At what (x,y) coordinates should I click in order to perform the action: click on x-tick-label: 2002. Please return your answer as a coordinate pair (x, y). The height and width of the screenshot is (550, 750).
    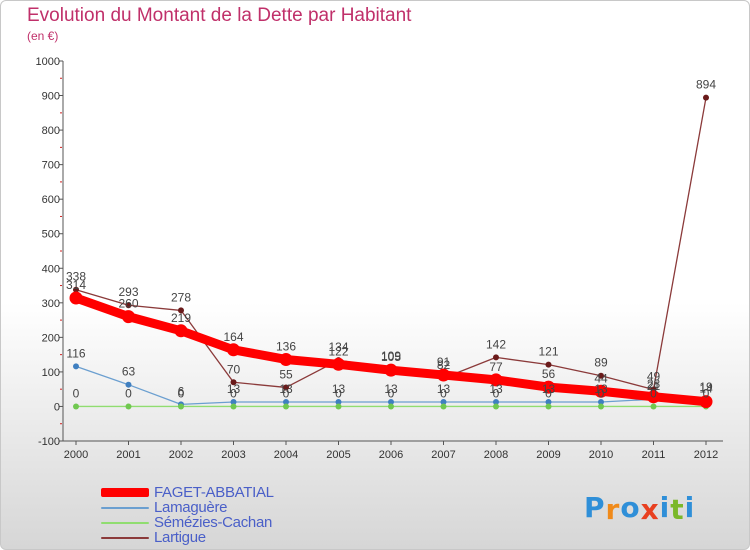
    Looking at the image, I should click on (181, 455).